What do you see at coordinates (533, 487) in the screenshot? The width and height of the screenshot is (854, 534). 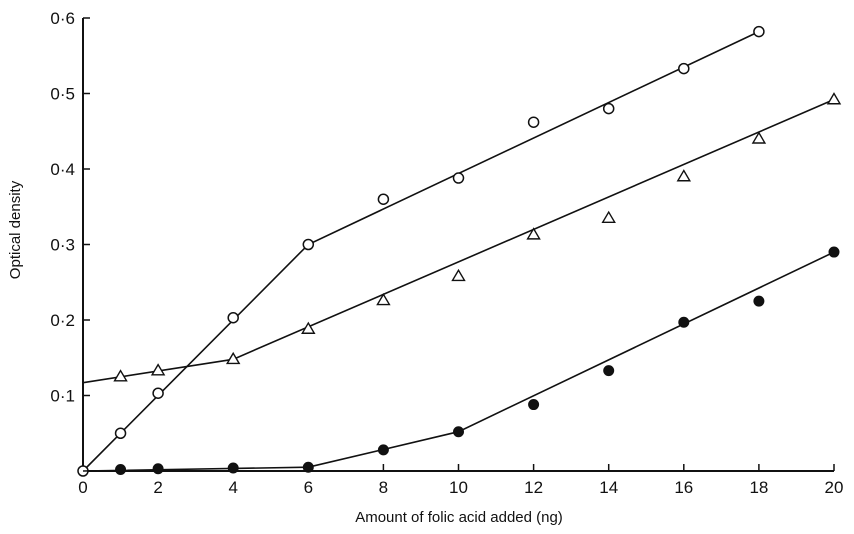 I see `x-tick-label: 12` at bounding box center [533, 487].